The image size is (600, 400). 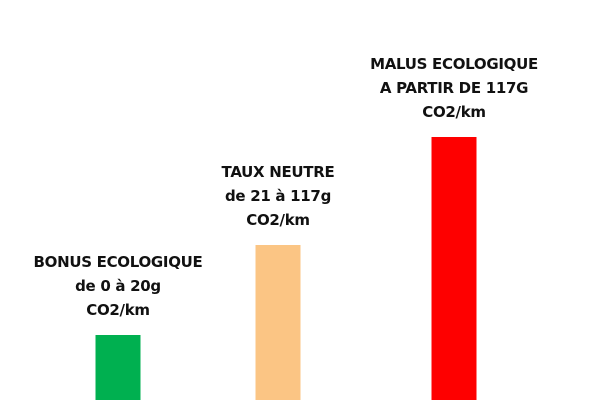 What do you see at coordinates (117, 310) in the screenshot?
I see `bar-label-bonus-line-3: CO2/km` at bounding box center [117, 310].